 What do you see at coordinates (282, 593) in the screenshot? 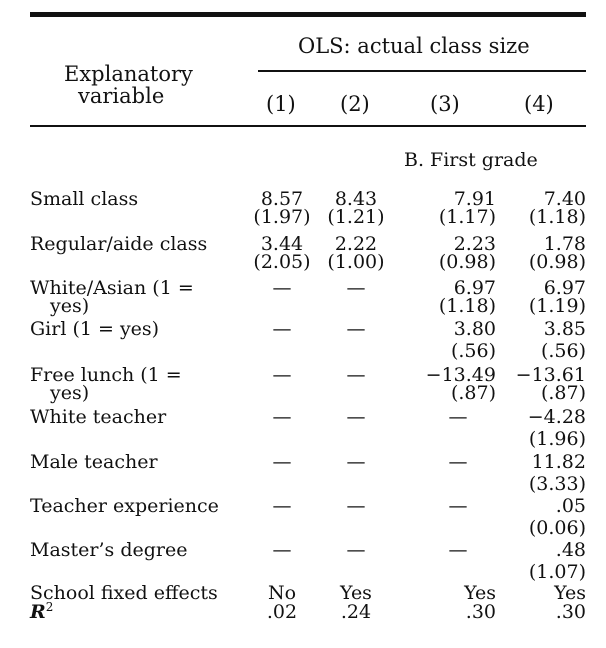
I see `table-cell: No` at bounding box center [282, 593].